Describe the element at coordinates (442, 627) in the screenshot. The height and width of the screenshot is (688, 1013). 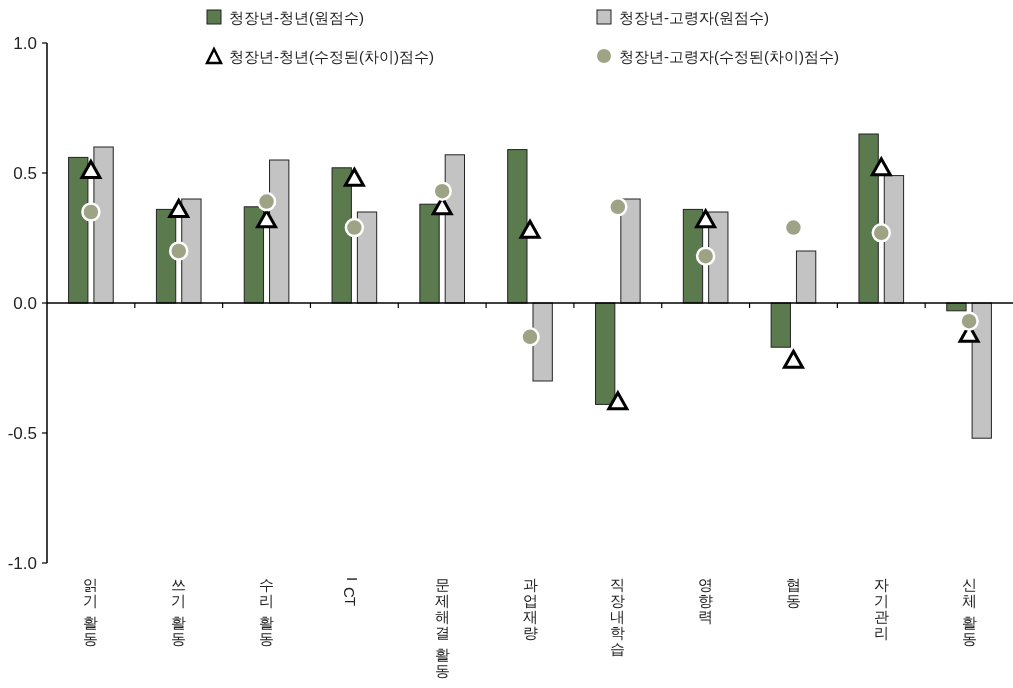
I see `x-tick-label: 문제해결 활동` at that location.